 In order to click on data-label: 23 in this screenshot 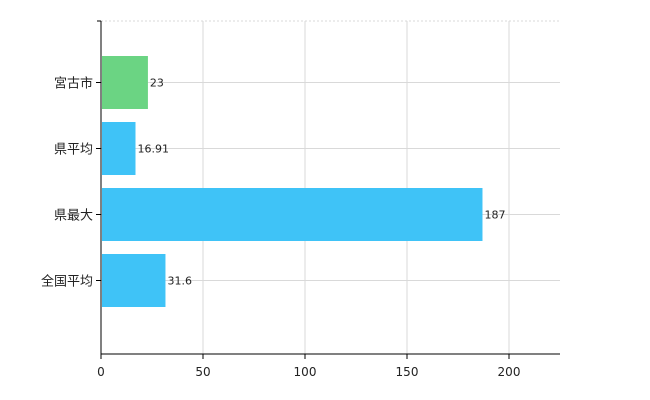, I will do `click(157, 83)`.